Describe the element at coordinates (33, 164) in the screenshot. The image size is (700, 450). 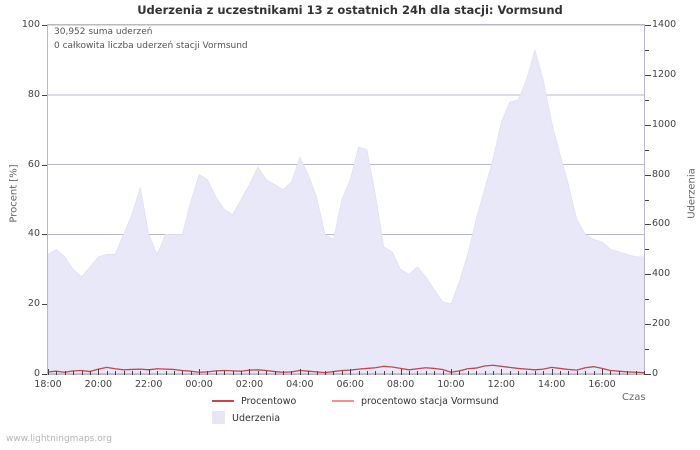
I see `y-axis-left-tick-label: 60` at that location.